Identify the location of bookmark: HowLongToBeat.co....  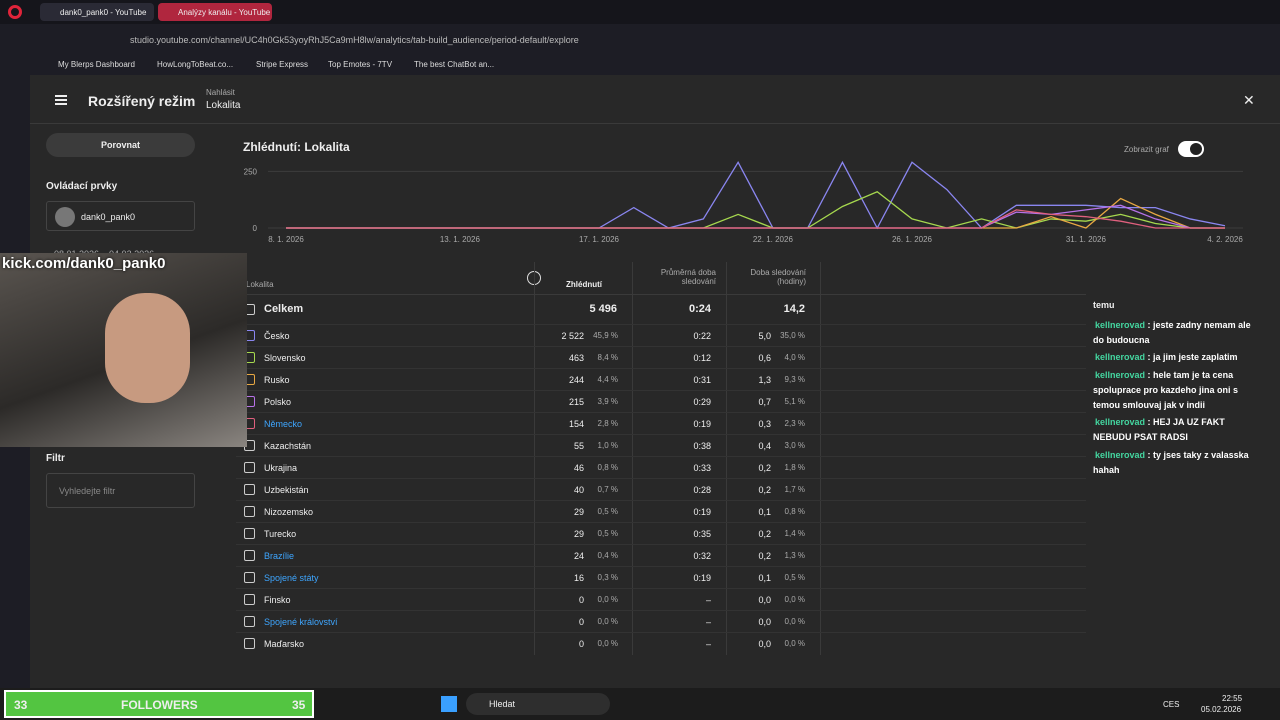
(195, 64).